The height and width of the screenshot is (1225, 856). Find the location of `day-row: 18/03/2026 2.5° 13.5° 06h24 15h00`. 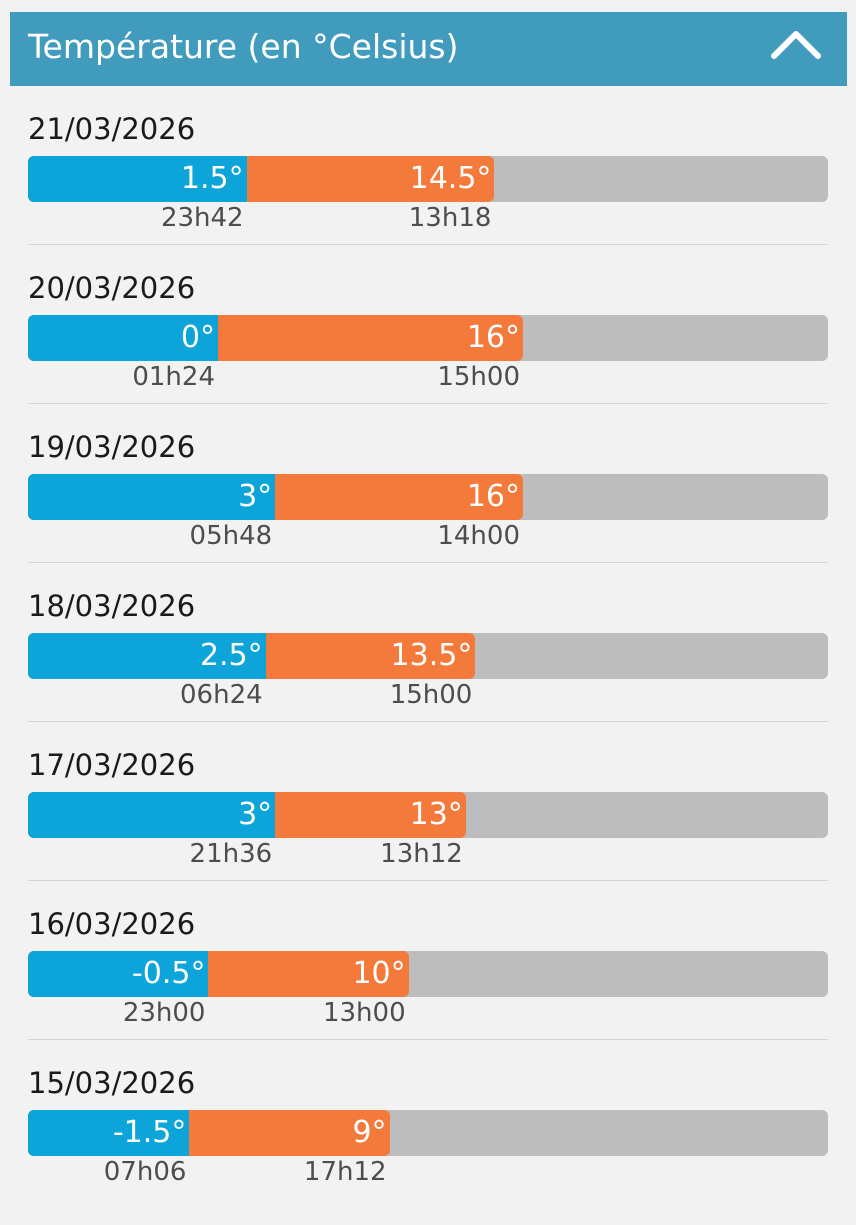

day-row: 18/03/2026 2.5° 13.5° 06h24 15h00 is located at coordinates (428, 668).